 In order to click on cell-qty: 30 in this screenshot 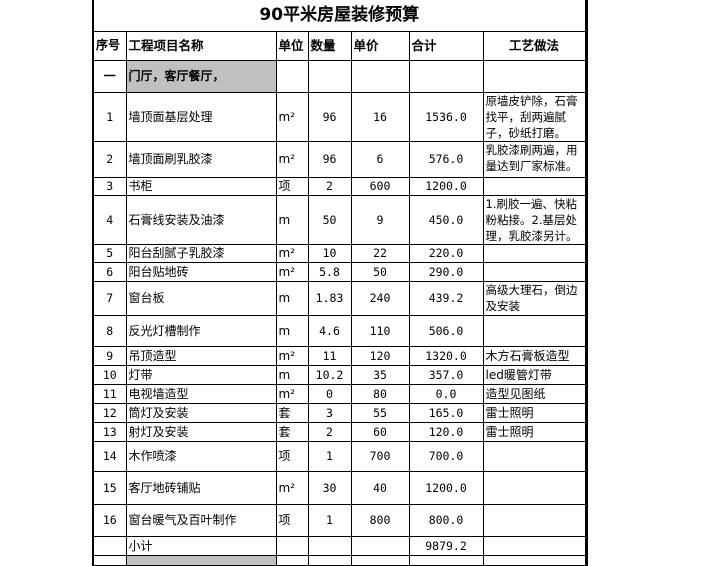, I will do `click(329, 487)`.